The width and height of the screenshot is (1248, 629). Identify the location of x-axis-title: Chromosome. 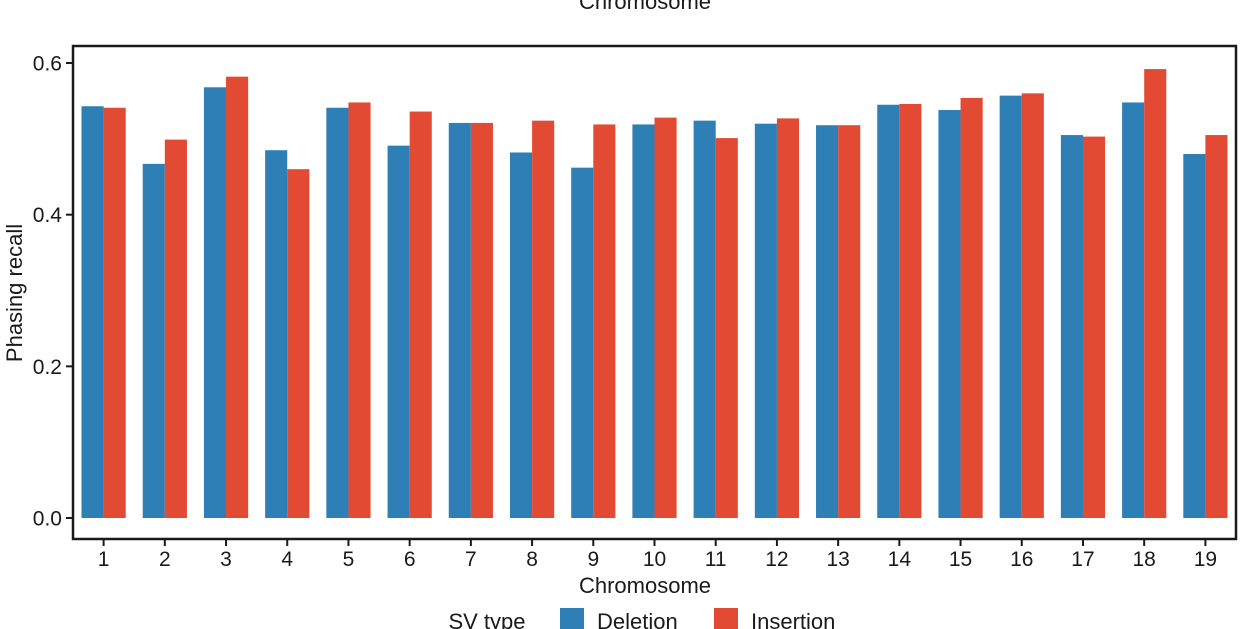
(645, 585).